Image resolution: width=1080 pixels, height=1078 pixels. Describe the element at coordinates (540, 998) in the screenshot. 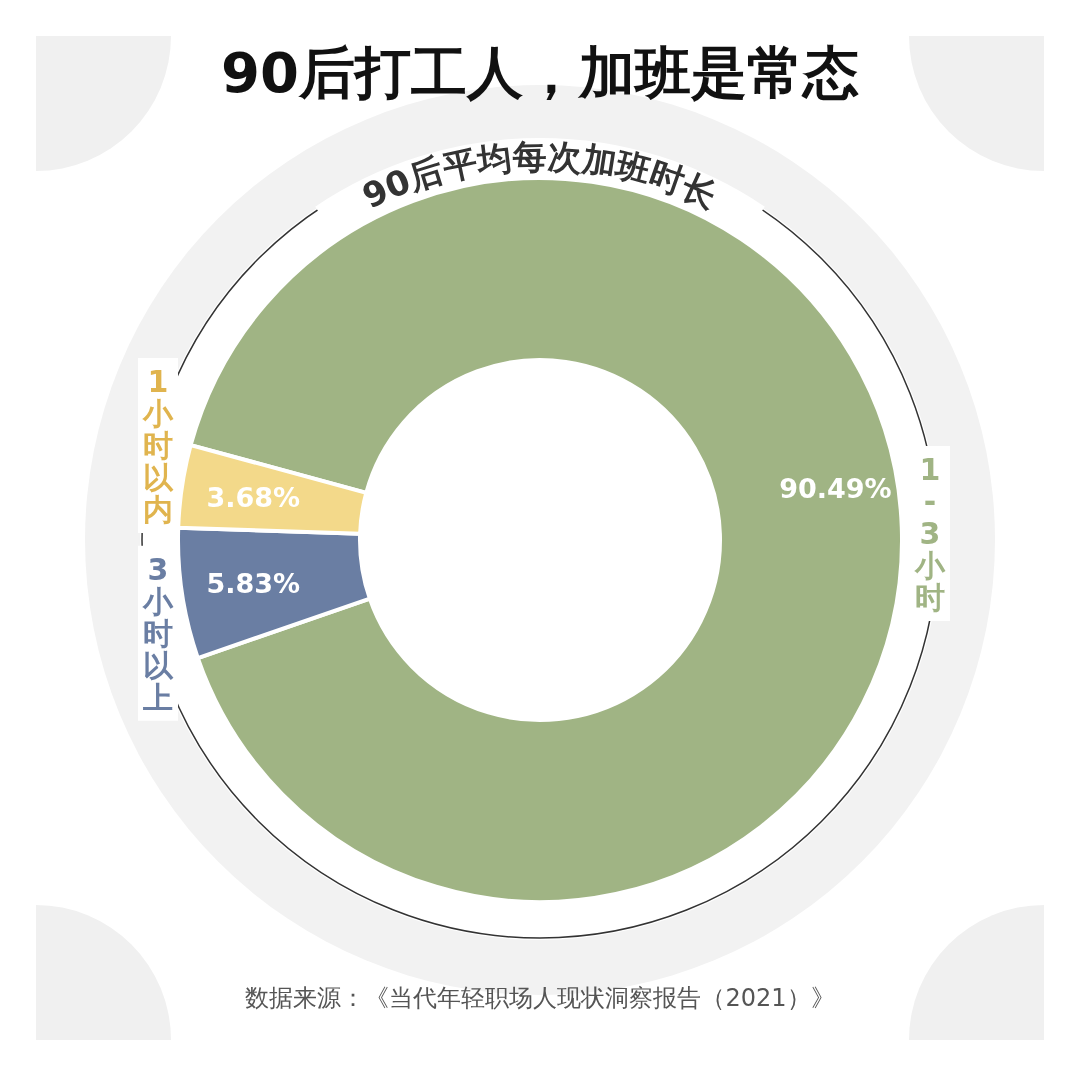

I see `source-note: 数据来源：《当代年轻职场人现状洞察报告（2021）》` at that location.